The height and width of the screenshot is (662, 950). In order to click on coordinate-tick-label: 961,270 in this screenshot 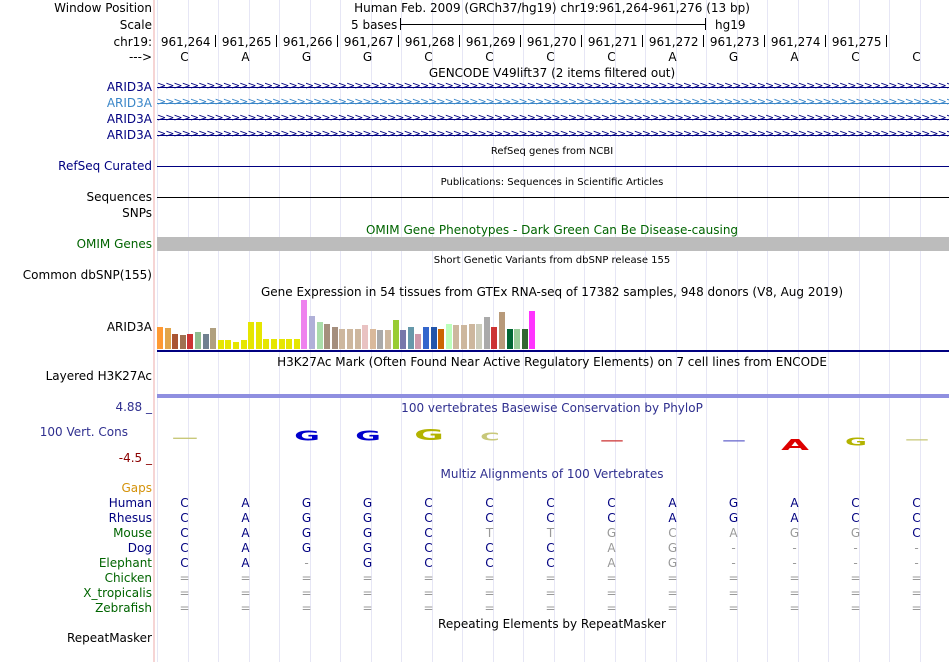, I will do `click(551, 42)`.